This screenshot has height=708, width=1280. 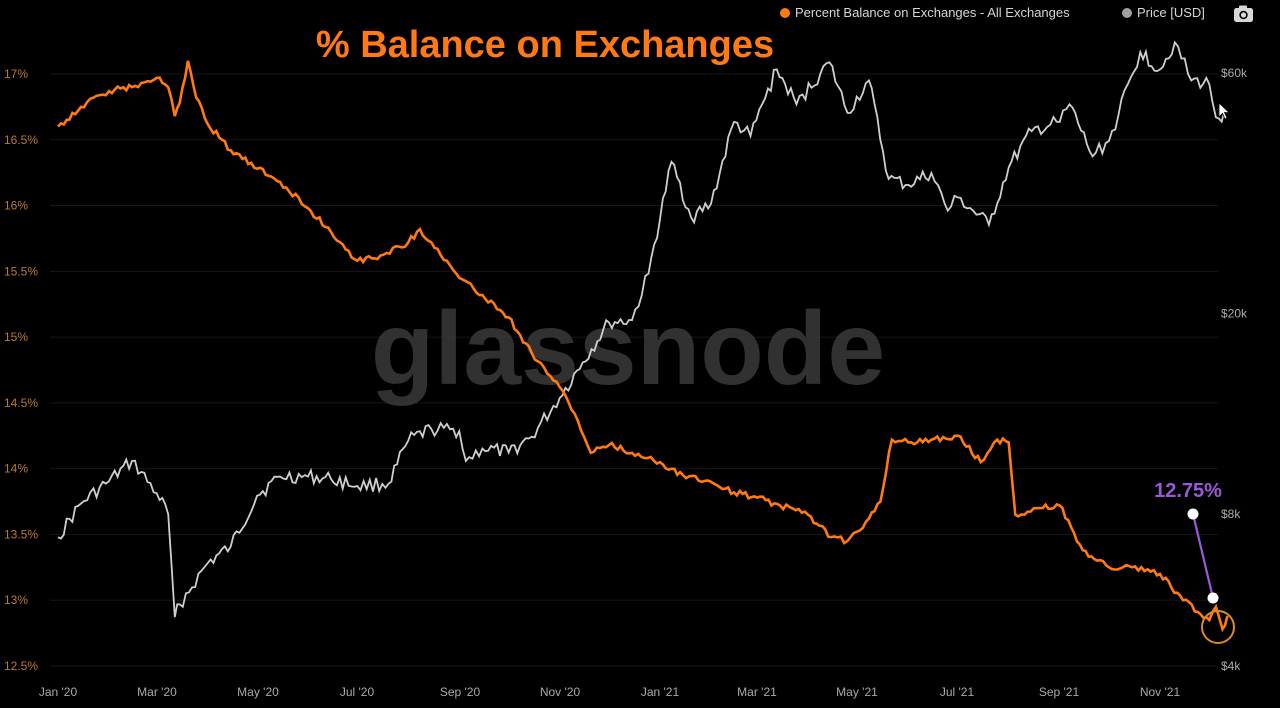 What do you see at coordinates (21, 140) in the screenshot?
I see `left-axis-tick-label: 16.5%` at bounding box center [21, 140].